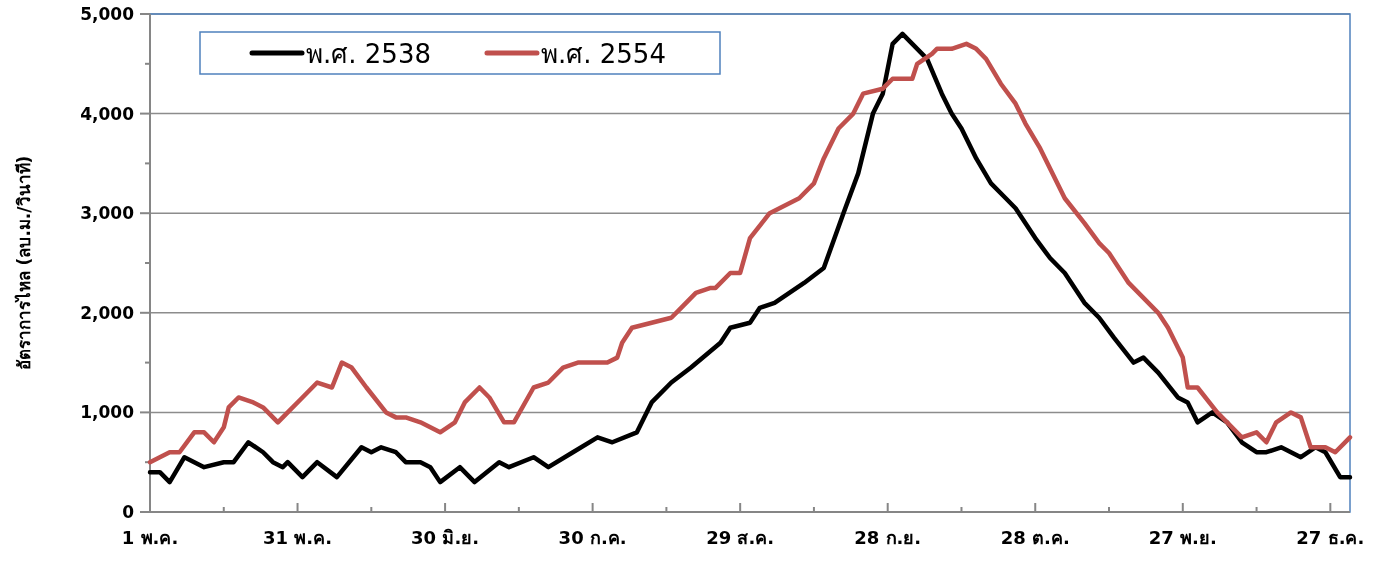 The width and height of the screenshot is (1391, 582). I want to click on y-axis-title: อัตราการไหล (ลบ.ม./วินาที), so click(24, 263).